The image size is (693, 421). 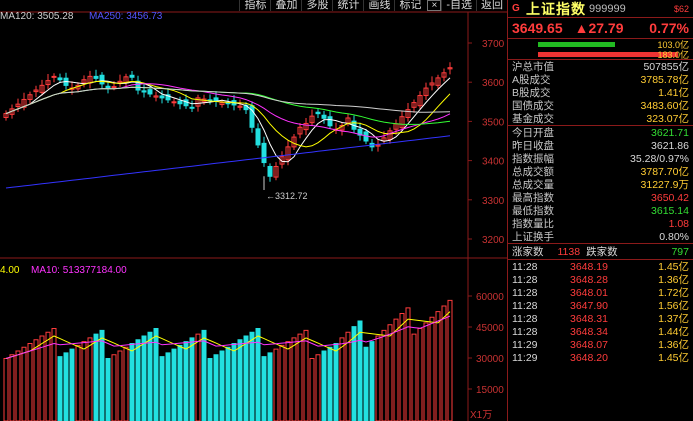 What do you see at coordinates (600, 28) in the screenshot?
I see `price-row: 3649.65 ▲27.79 0.77%` at bounding box center [600, 28].